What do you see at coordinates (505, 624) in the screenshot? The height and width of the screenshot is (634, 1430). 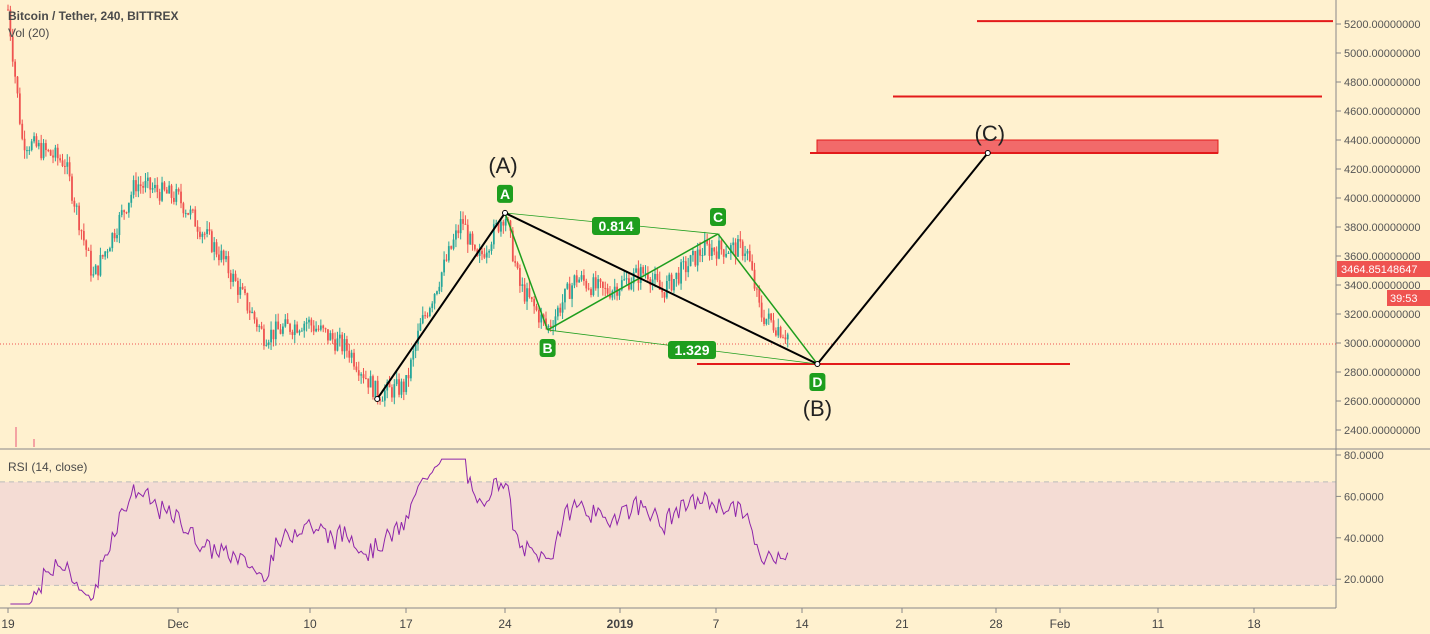 I see `x-tick-label: 24` at bounding box center [505, 624].